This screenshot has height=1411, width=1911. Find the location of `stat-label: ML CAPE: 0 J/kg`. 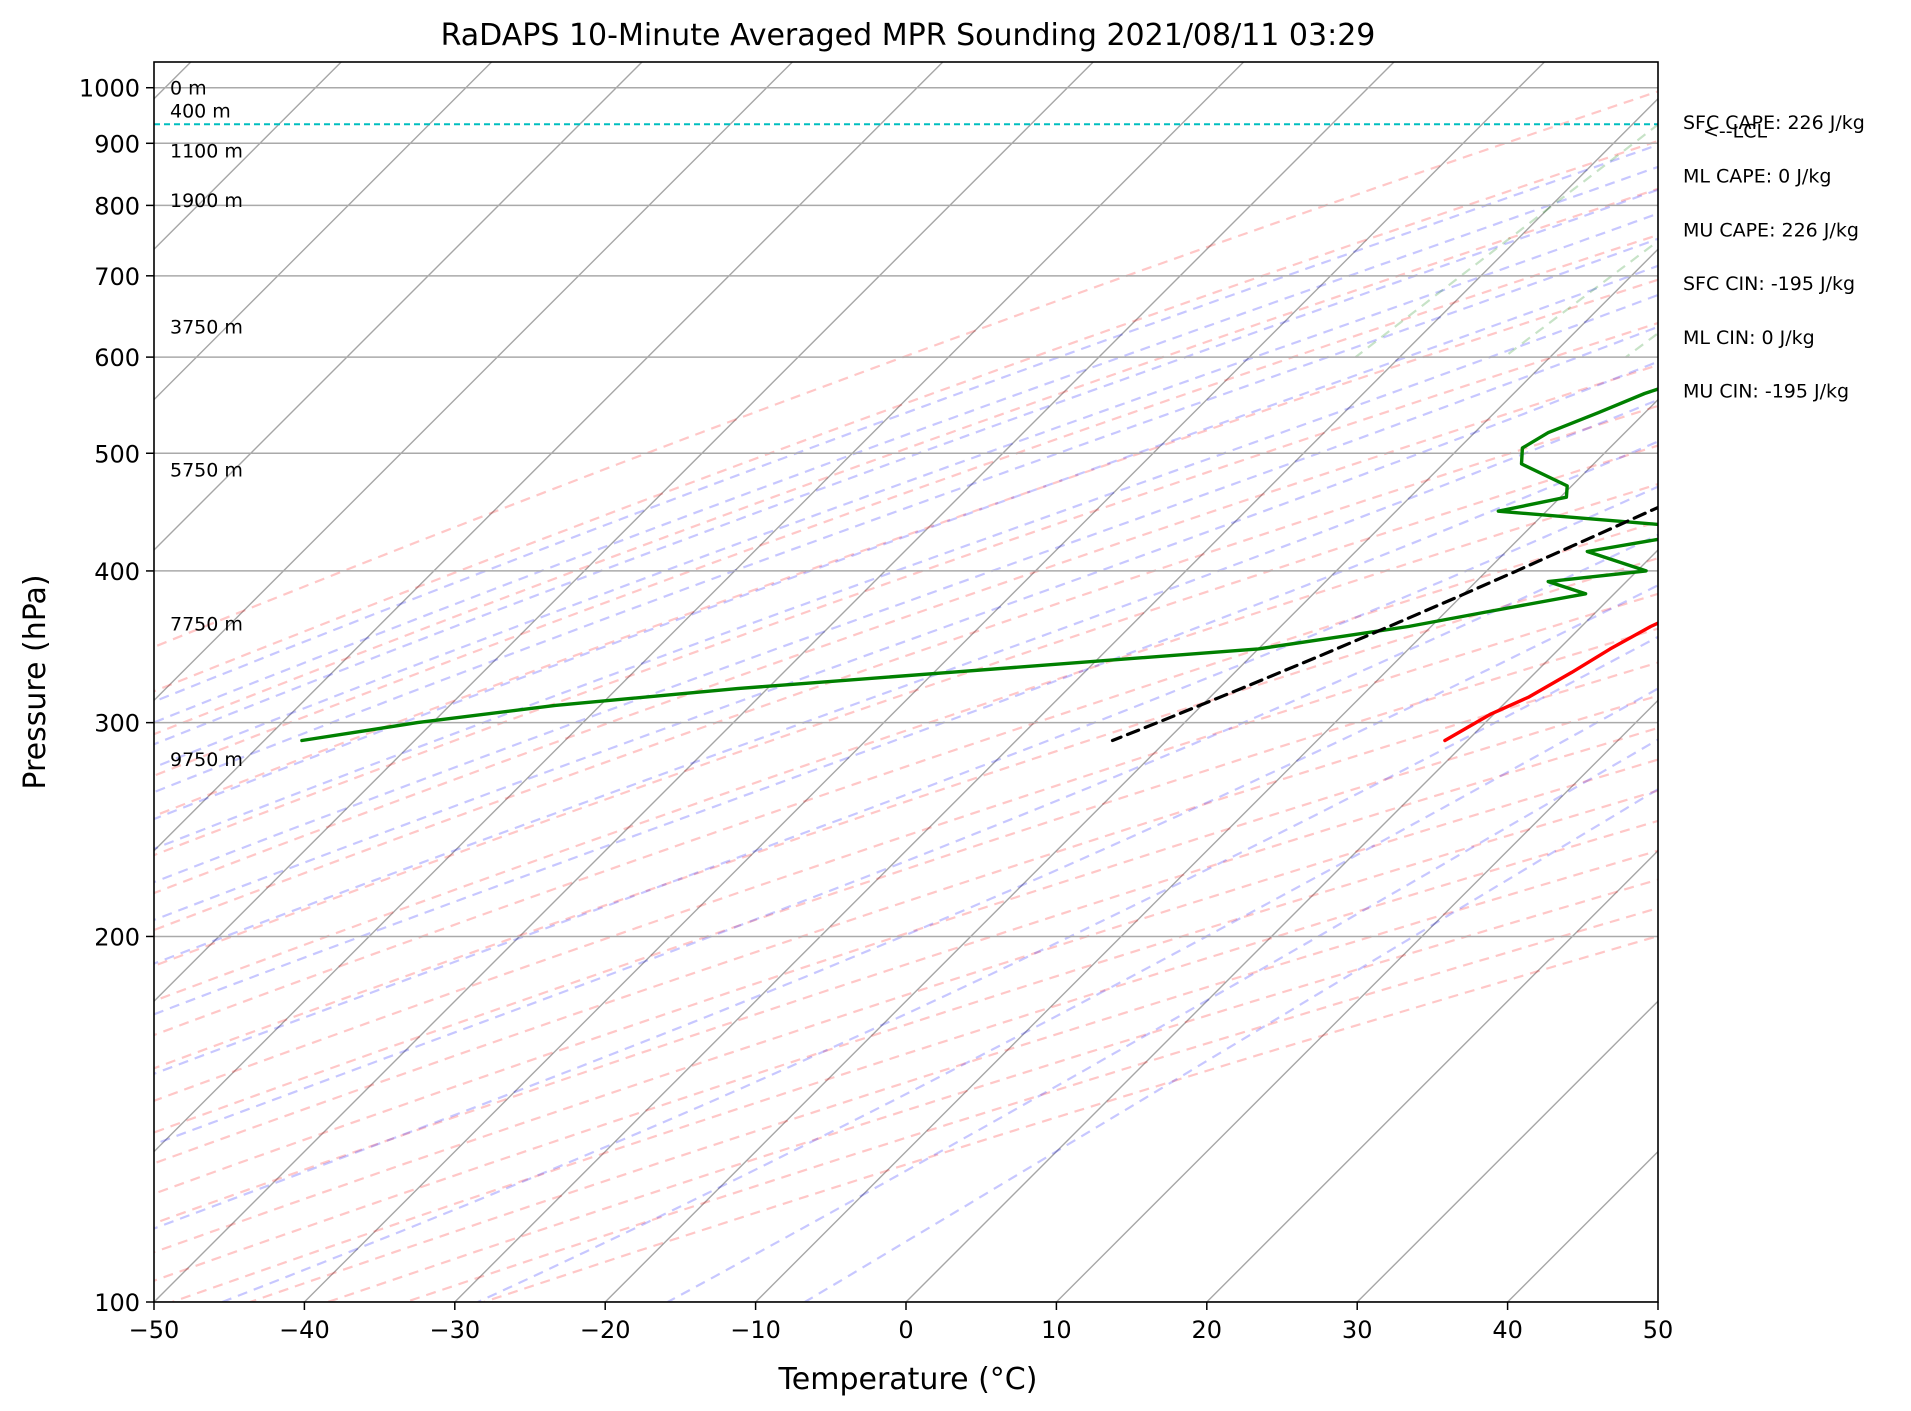

stat-label: ML CAPE: 0 J/kg is located at coordinates (1757, 177).